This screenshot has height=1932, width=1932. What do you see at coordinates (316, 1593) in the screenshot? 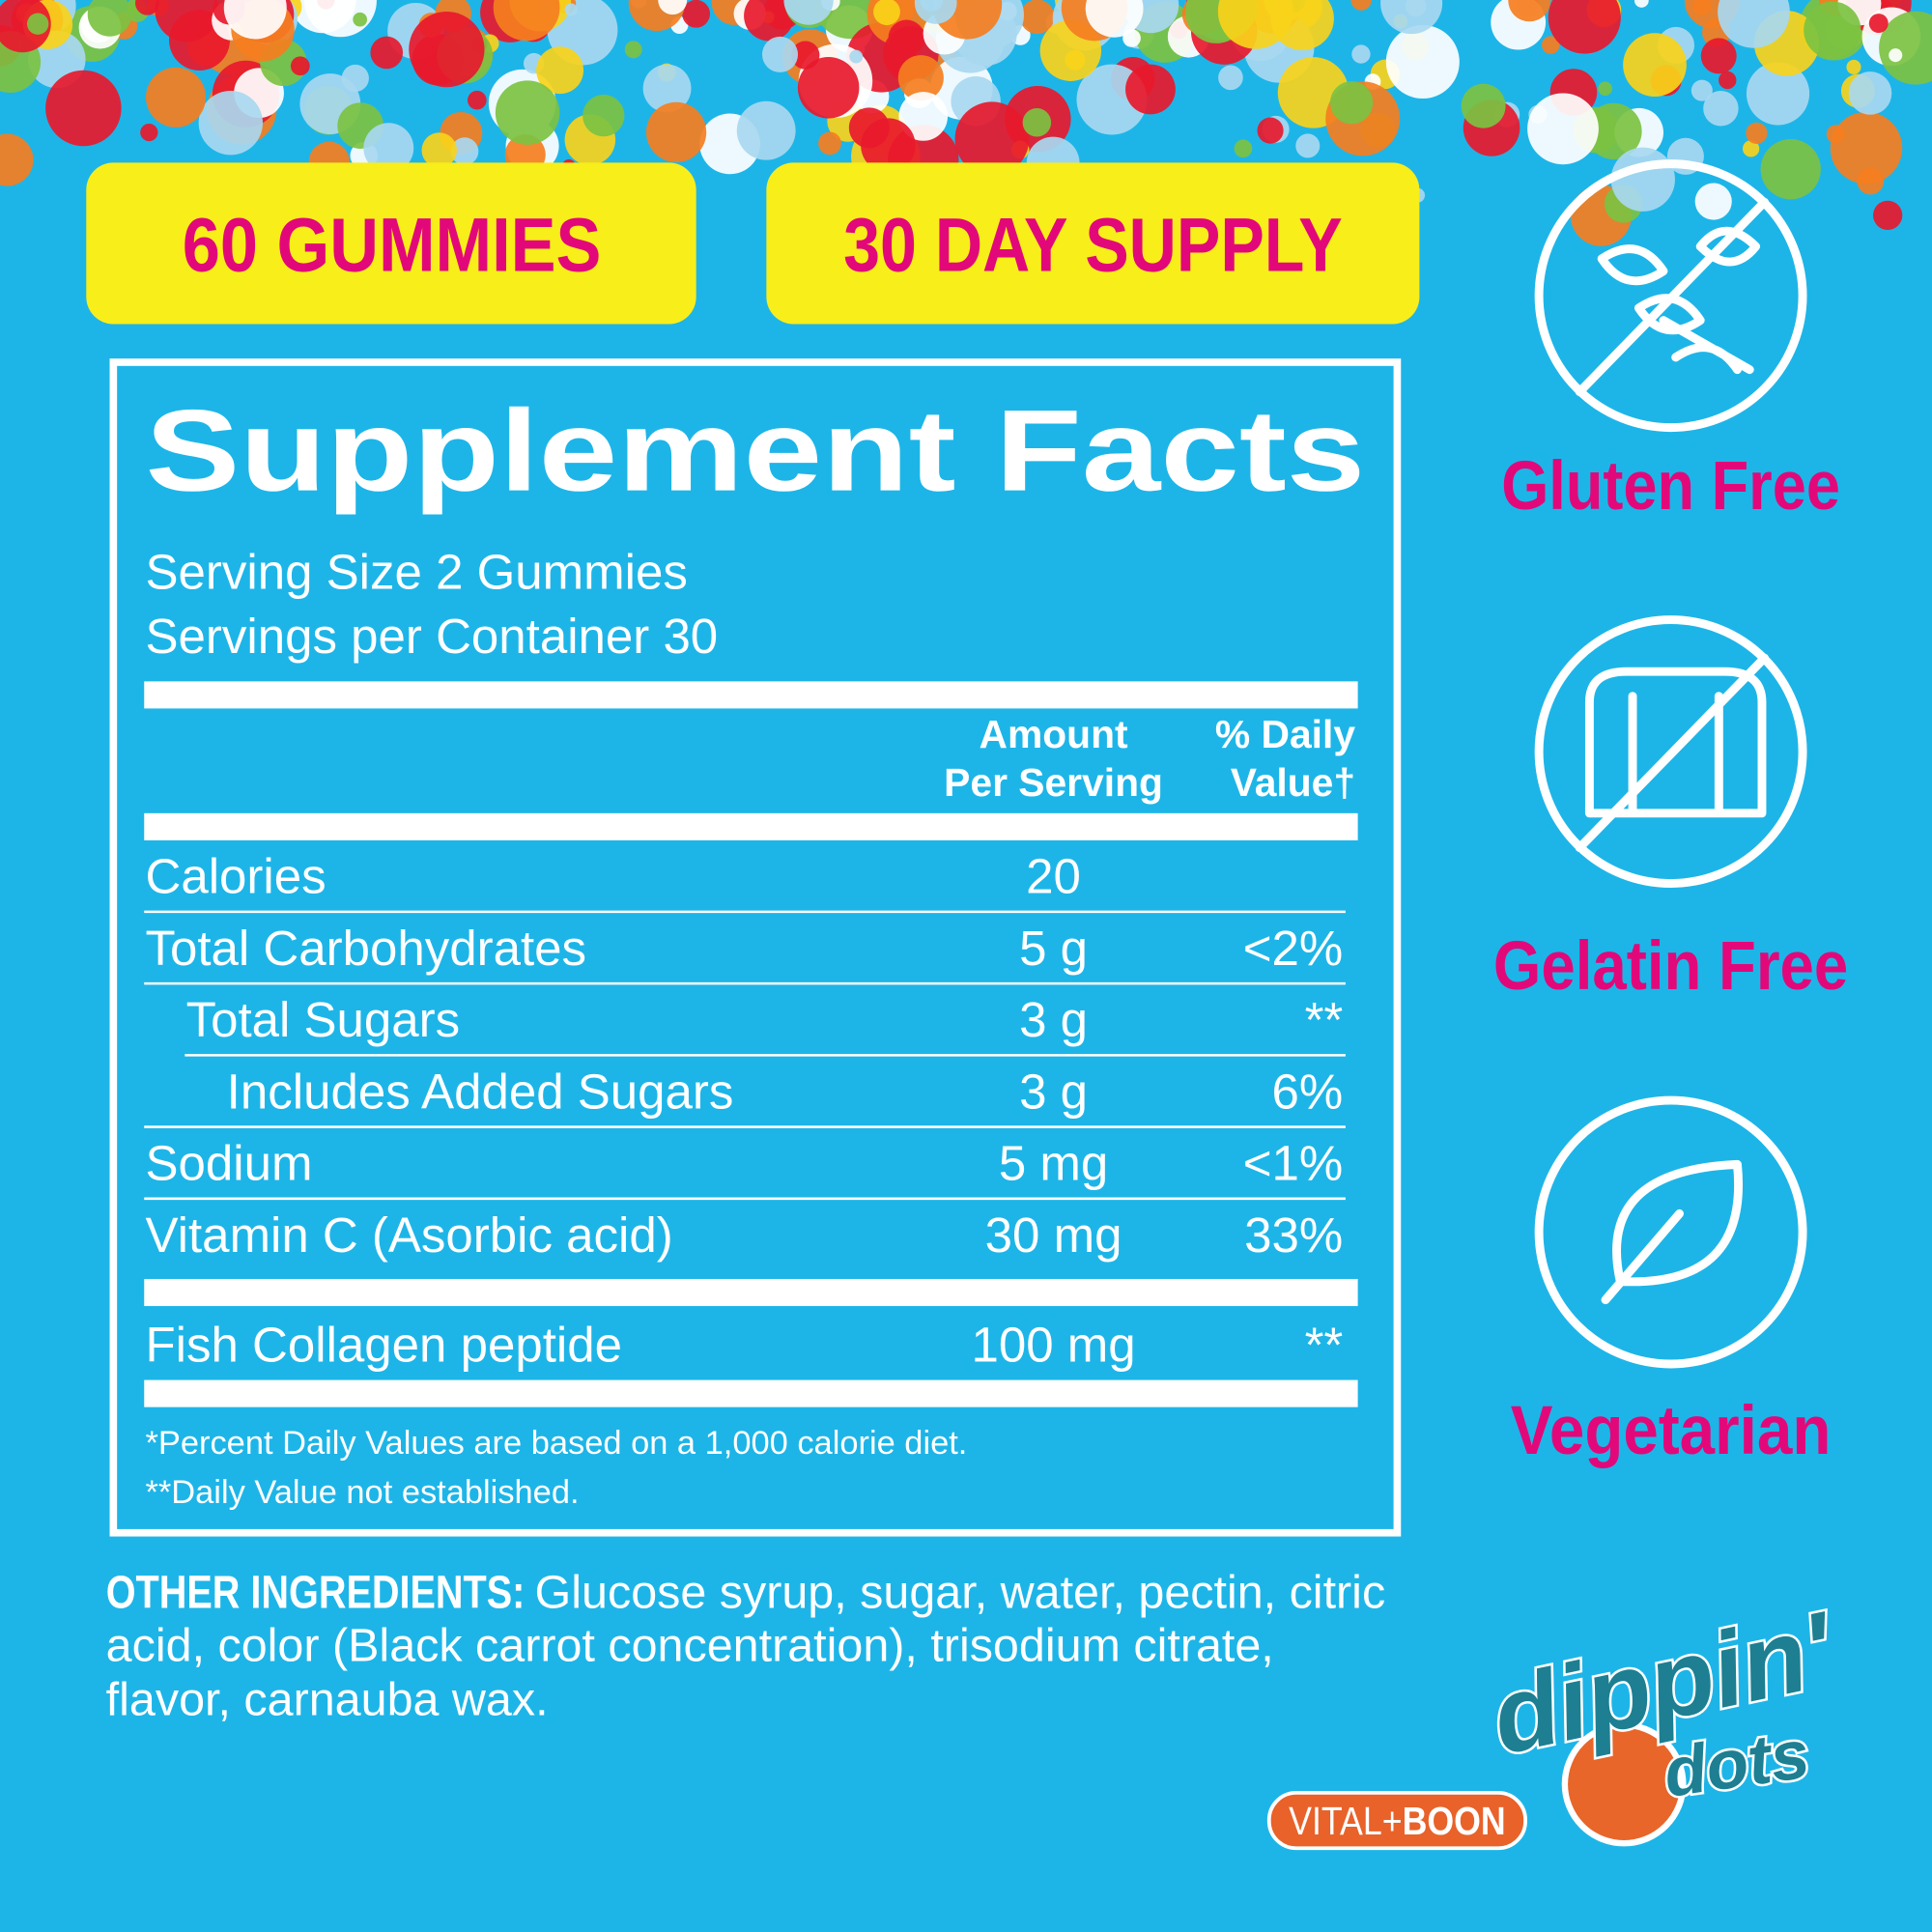
I see `ingredients-label: OTHER INGREDIENTS:` at bounding box center [316, 1593].